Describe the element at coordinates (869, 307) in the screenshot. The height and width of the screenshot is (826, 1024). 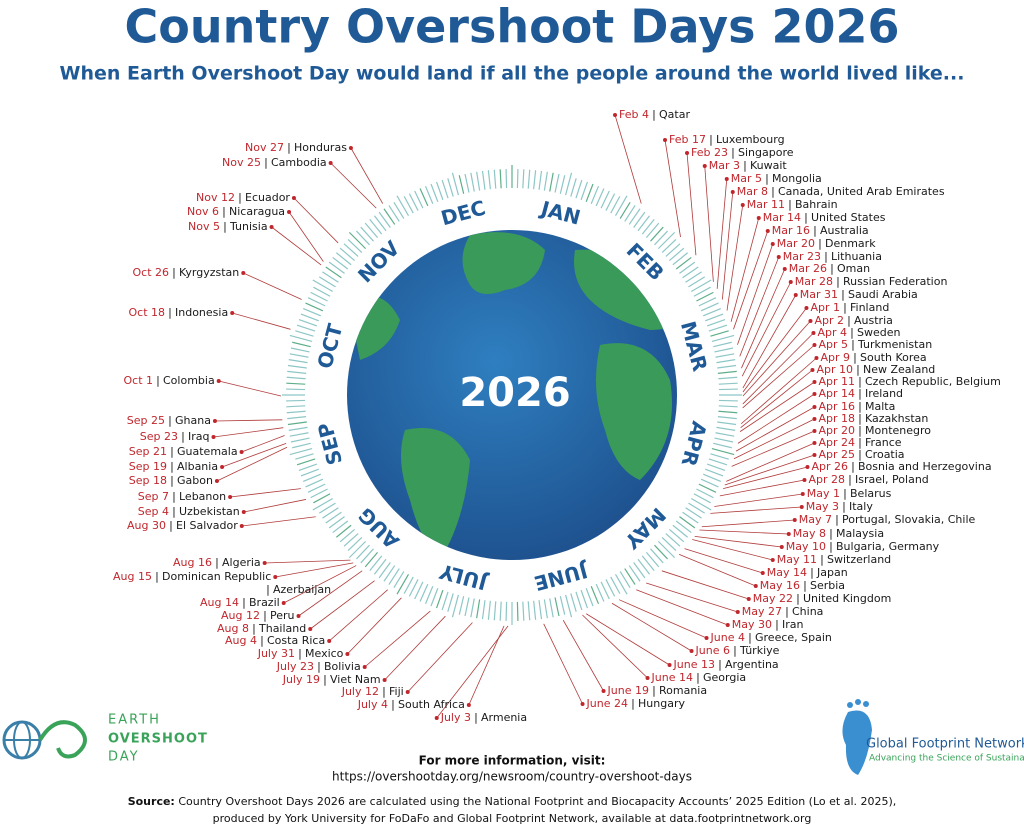
I see `entry-country: Finland` at that location.